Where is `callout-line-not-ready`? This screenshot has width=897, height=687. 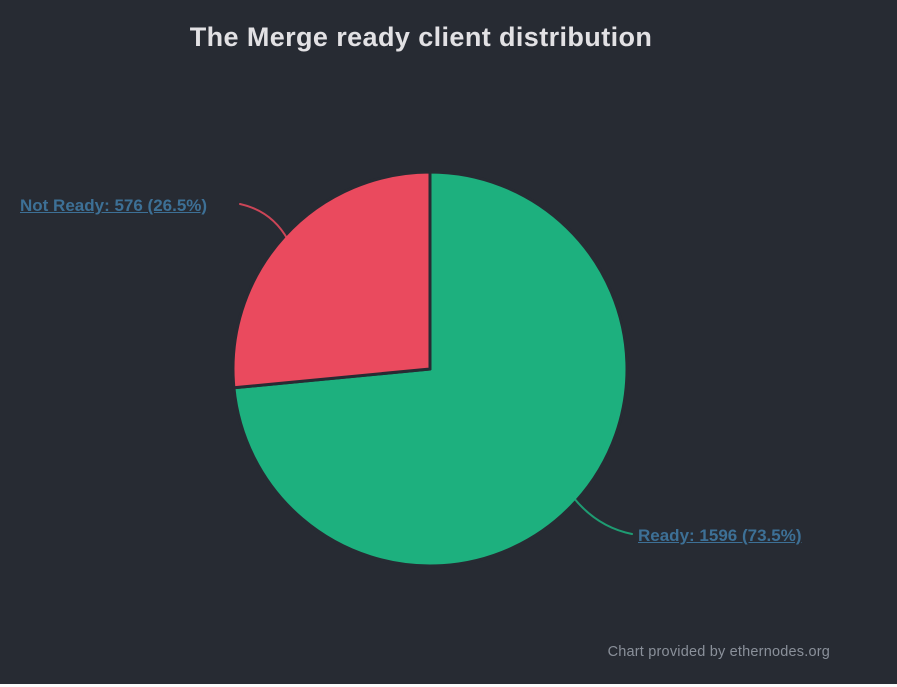 callout-line-not-ready is located at coordinates (264, 222).